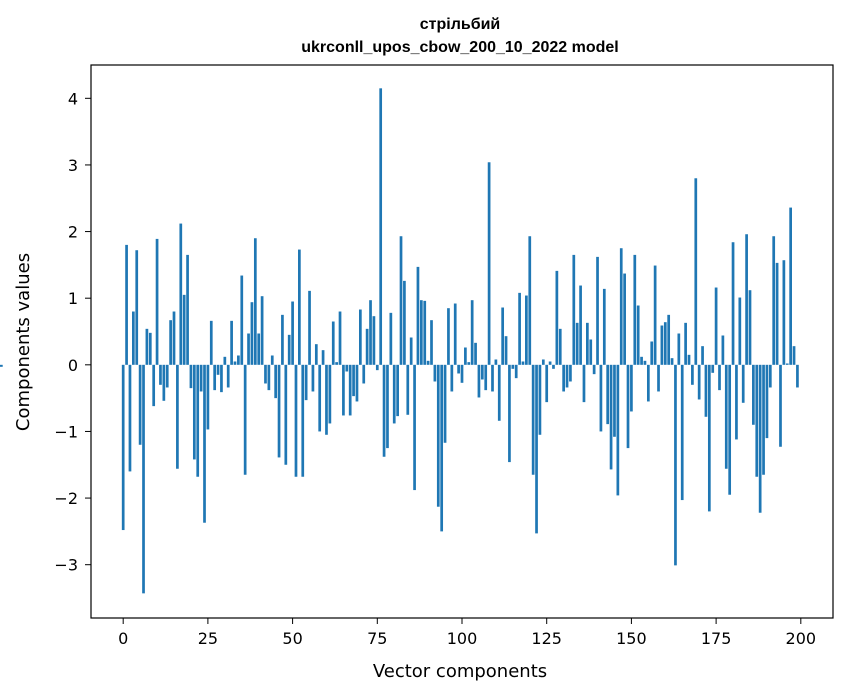 Image resolution: width=847 pixels, height=696 pixels. Describe the element at coordinates (208, 638) in the screenshot. I see `x-tick-label-25: 25` at that location.